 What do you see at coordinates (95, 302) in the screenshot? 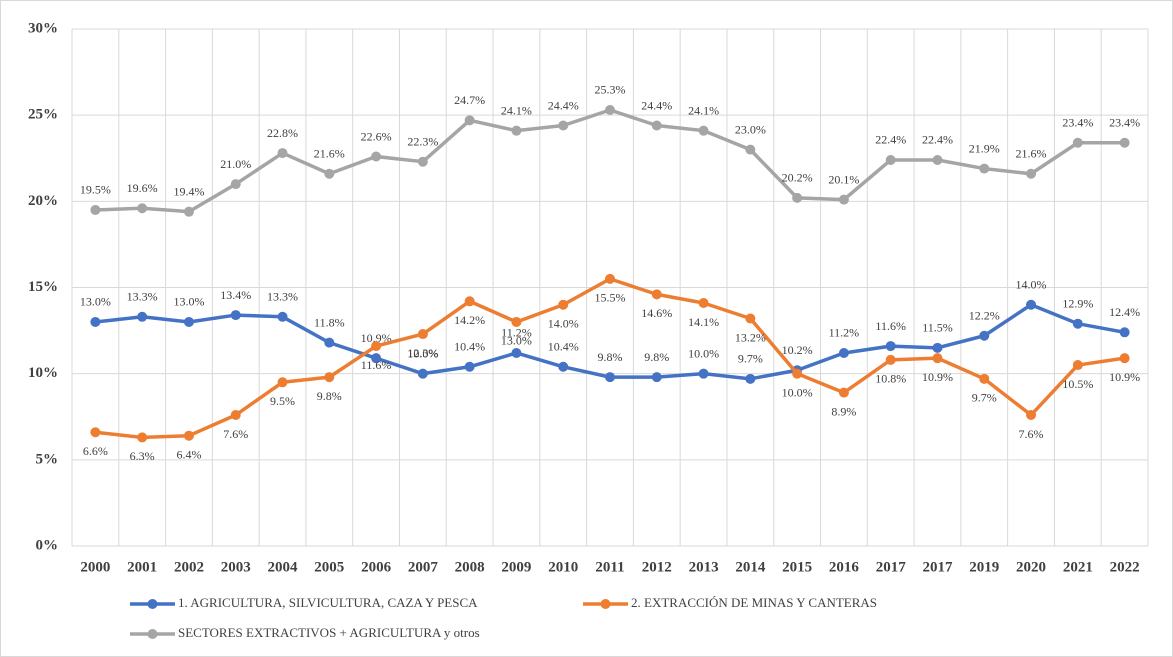
I see `data-label: 13.0%` at bounding box center [95, 302].